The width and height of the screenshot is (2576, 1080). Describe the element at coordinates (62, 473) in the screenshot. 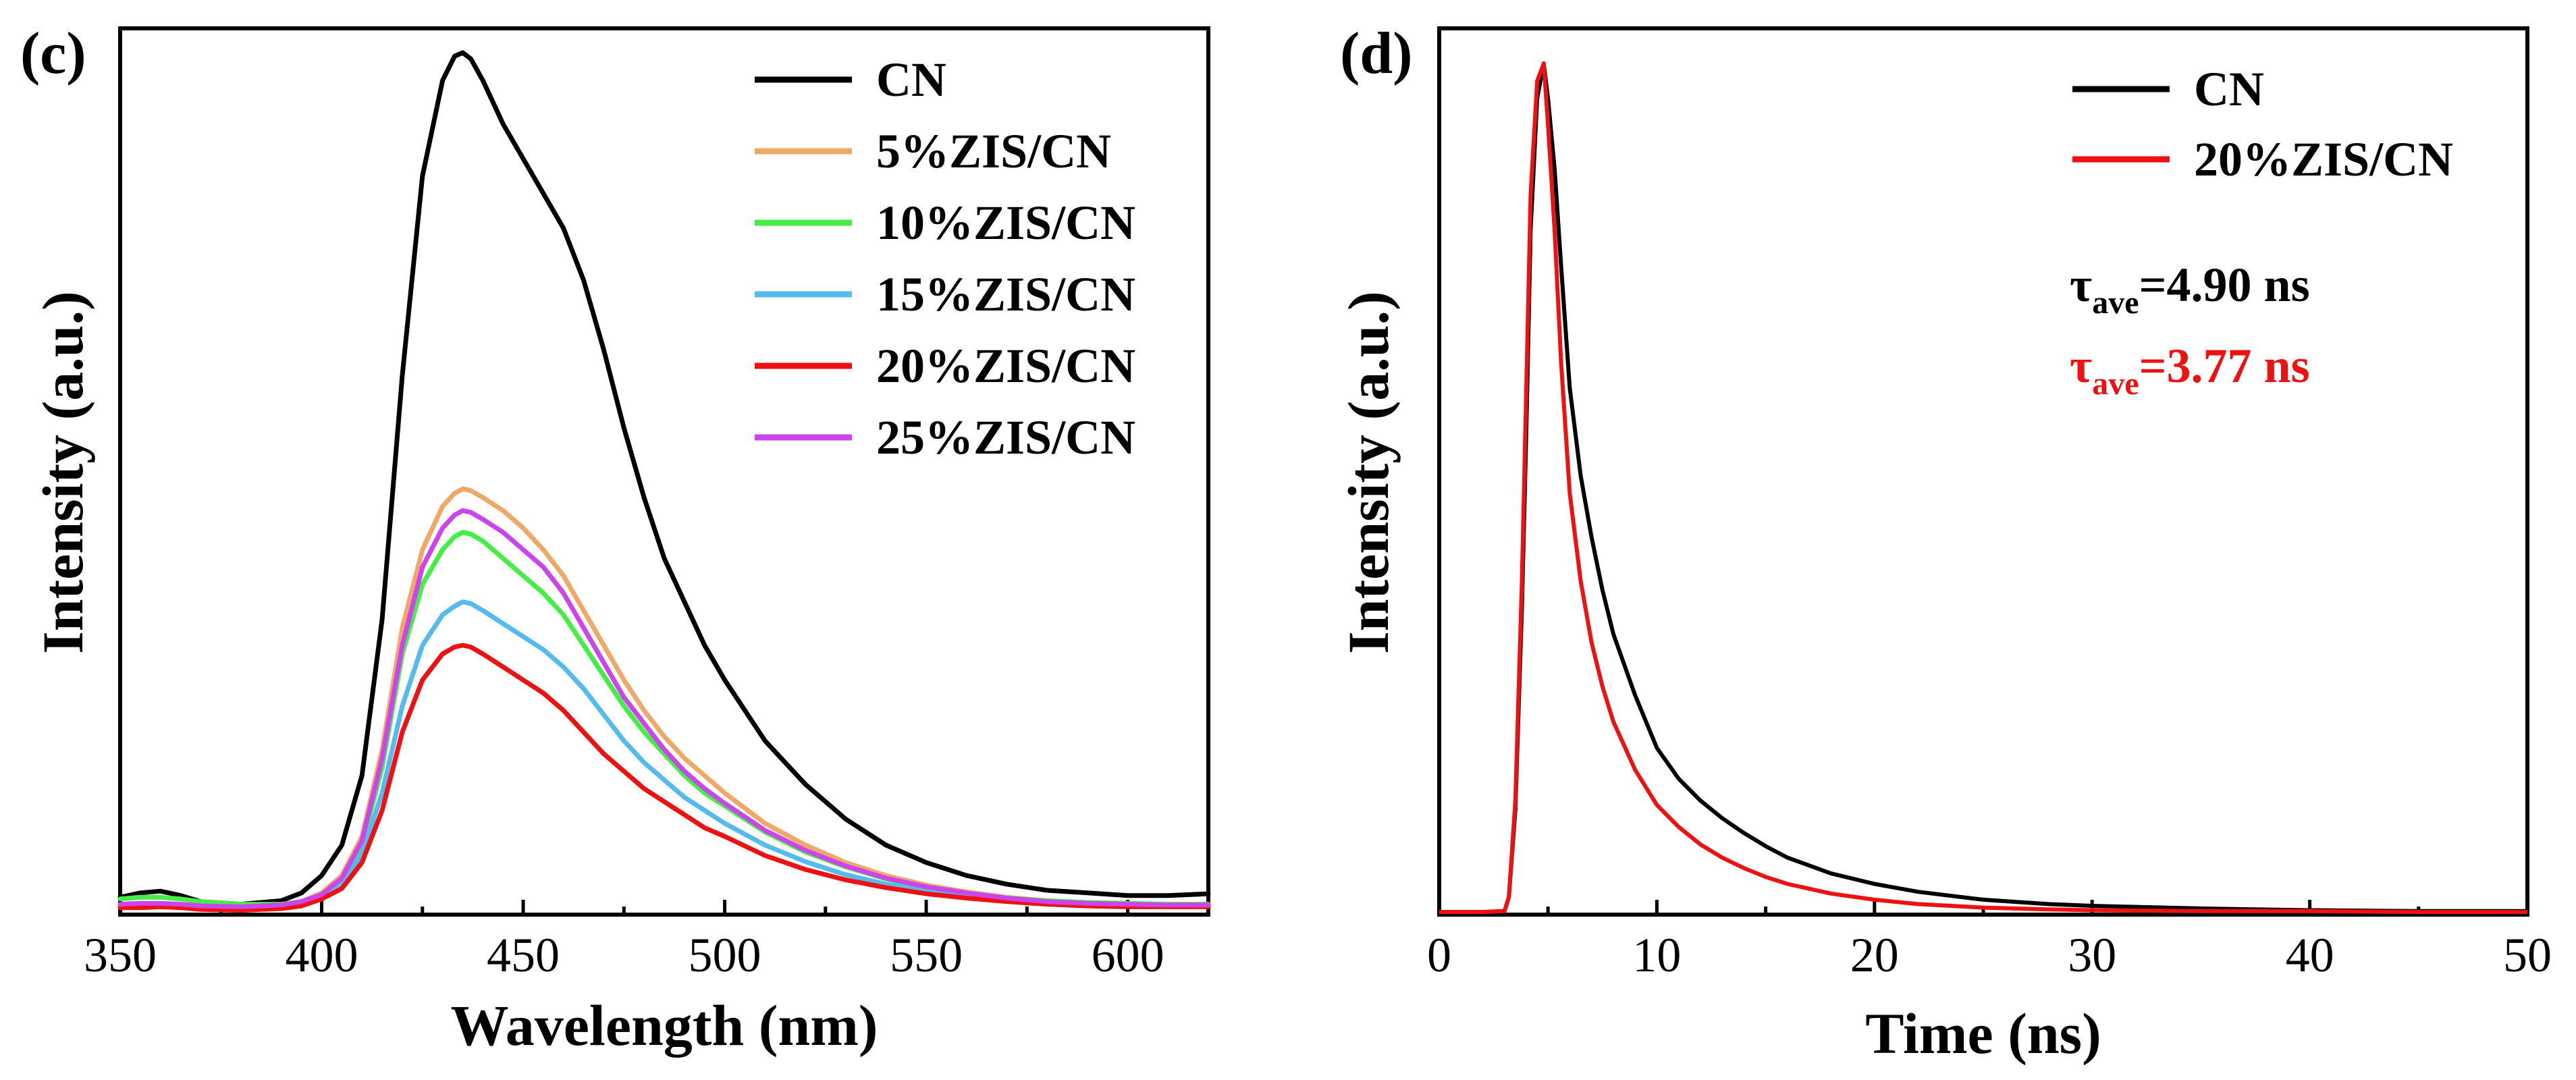

I see `y-axis-title-c: Intensity (a.u.)` at that location.